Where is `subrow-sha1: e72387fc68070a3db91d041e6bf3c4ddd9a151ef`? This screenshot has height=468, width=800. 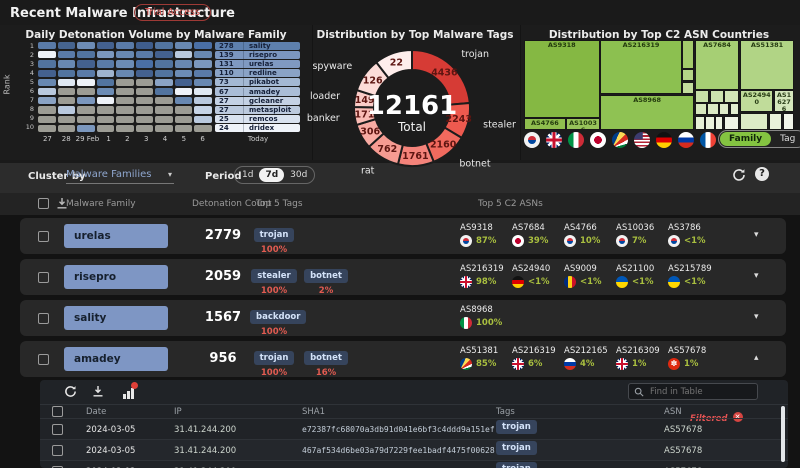
subrow-sha1: e72387fc68070a3db91d041e6bf3c4ddd9a151ef is located at coordinates (398, 429).